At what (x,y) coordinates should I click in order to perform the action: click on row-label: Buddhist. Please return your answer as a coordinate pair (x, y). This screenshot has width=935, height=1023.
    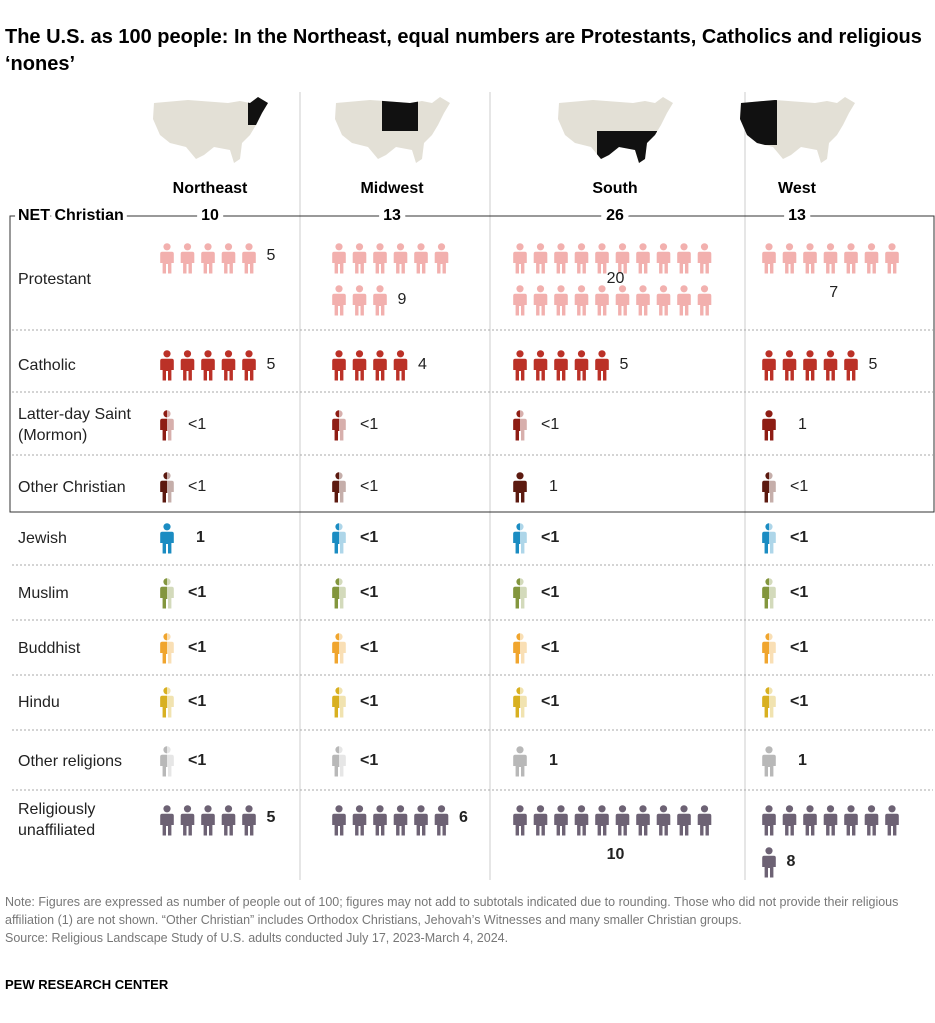
    Looking at the image, I should click on (49, 648).